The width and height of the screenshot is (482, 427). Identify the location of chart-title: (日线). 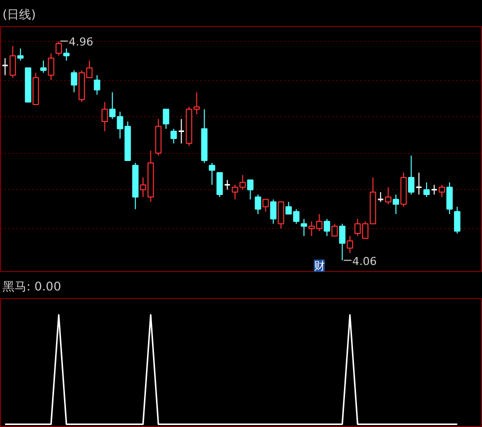
(19, 15).